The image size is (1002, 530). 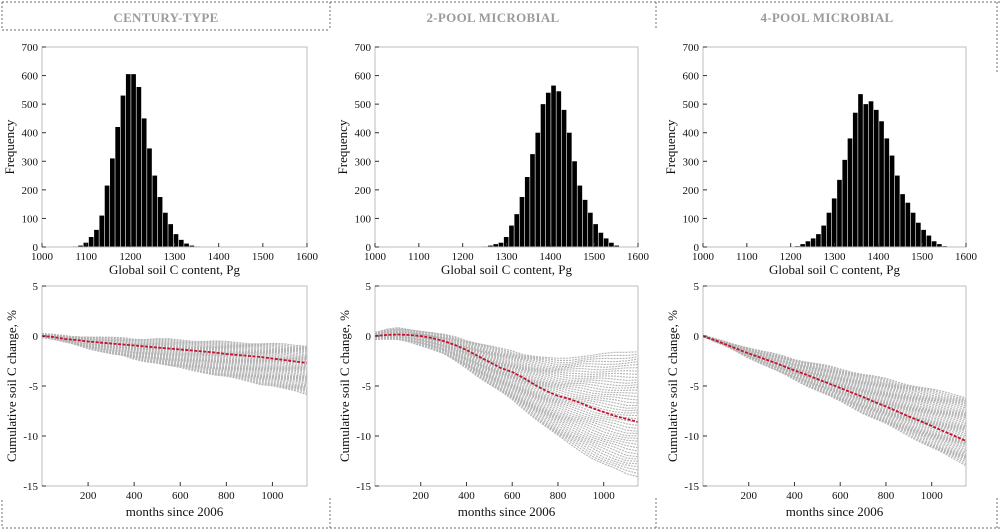 I want to click on y-tick-label: -15, so click(x=30, y=487).